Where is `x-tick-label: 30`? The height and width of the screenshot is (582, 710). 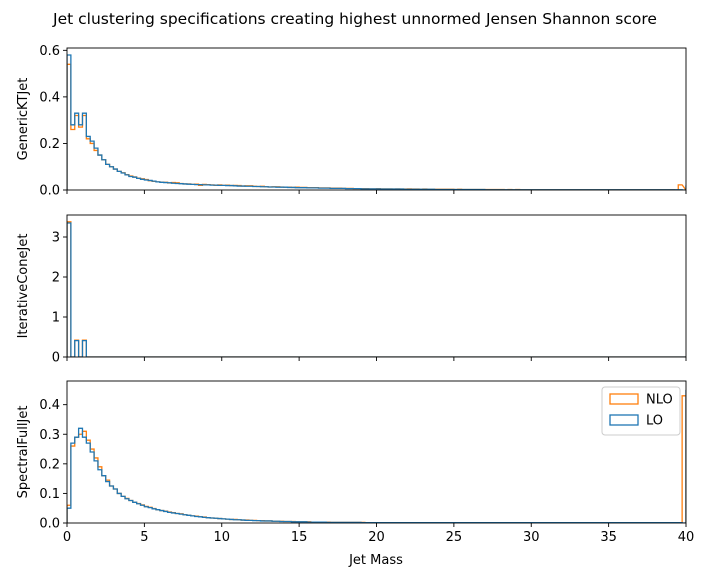
x-tick-label: 30 is located at coordinates (531, 537).